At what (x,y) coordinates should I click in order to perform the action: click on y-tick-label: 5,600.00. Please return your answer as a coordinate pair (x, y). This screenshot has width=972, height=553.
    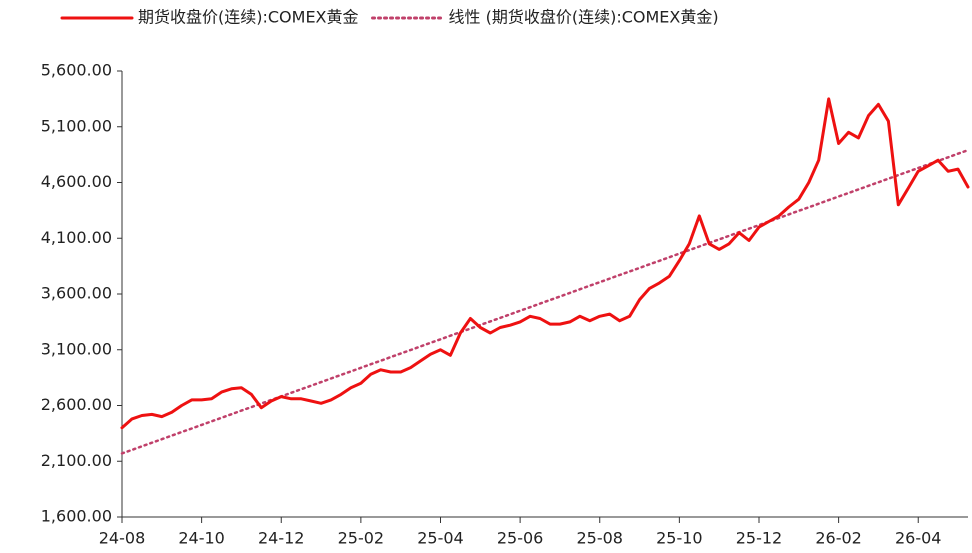
    Looking at the image, I should click on (76, 70).